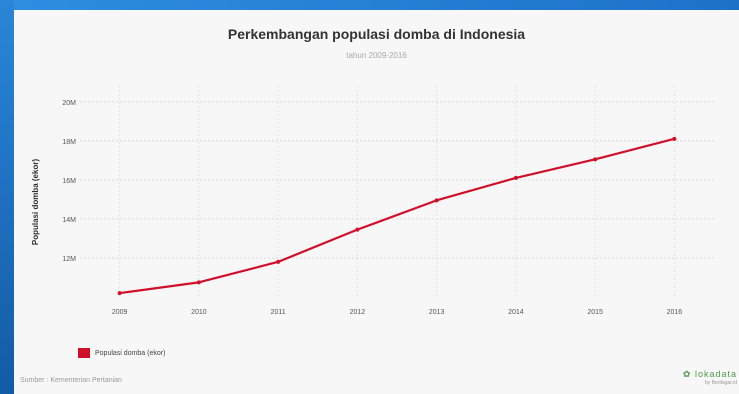 This screenshot has height=394, width=739. Describe the element at coordinates (397, 312) in the screenshot. I see `x-tick-labels: 2009 2010 2011 2012 2013 2014 2015 2016` at that location.